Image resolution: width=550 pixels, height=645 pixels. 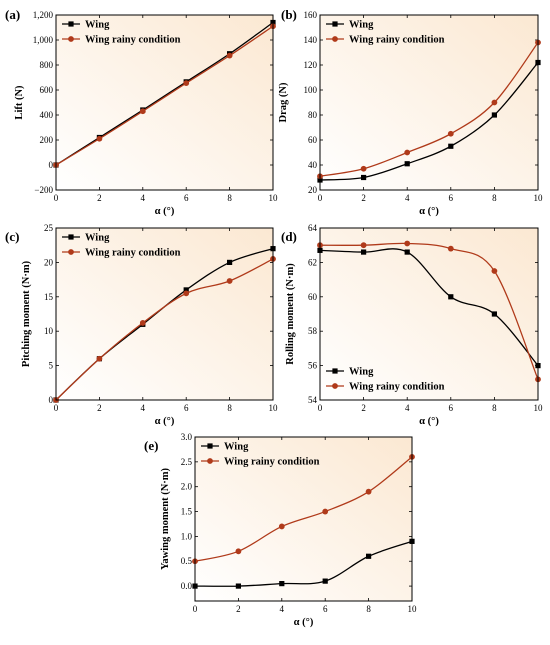 What do you see at coordinates (313, 400) in the screenshot?
I see `y-tick-label: 54` at bounding box center [313, 400].